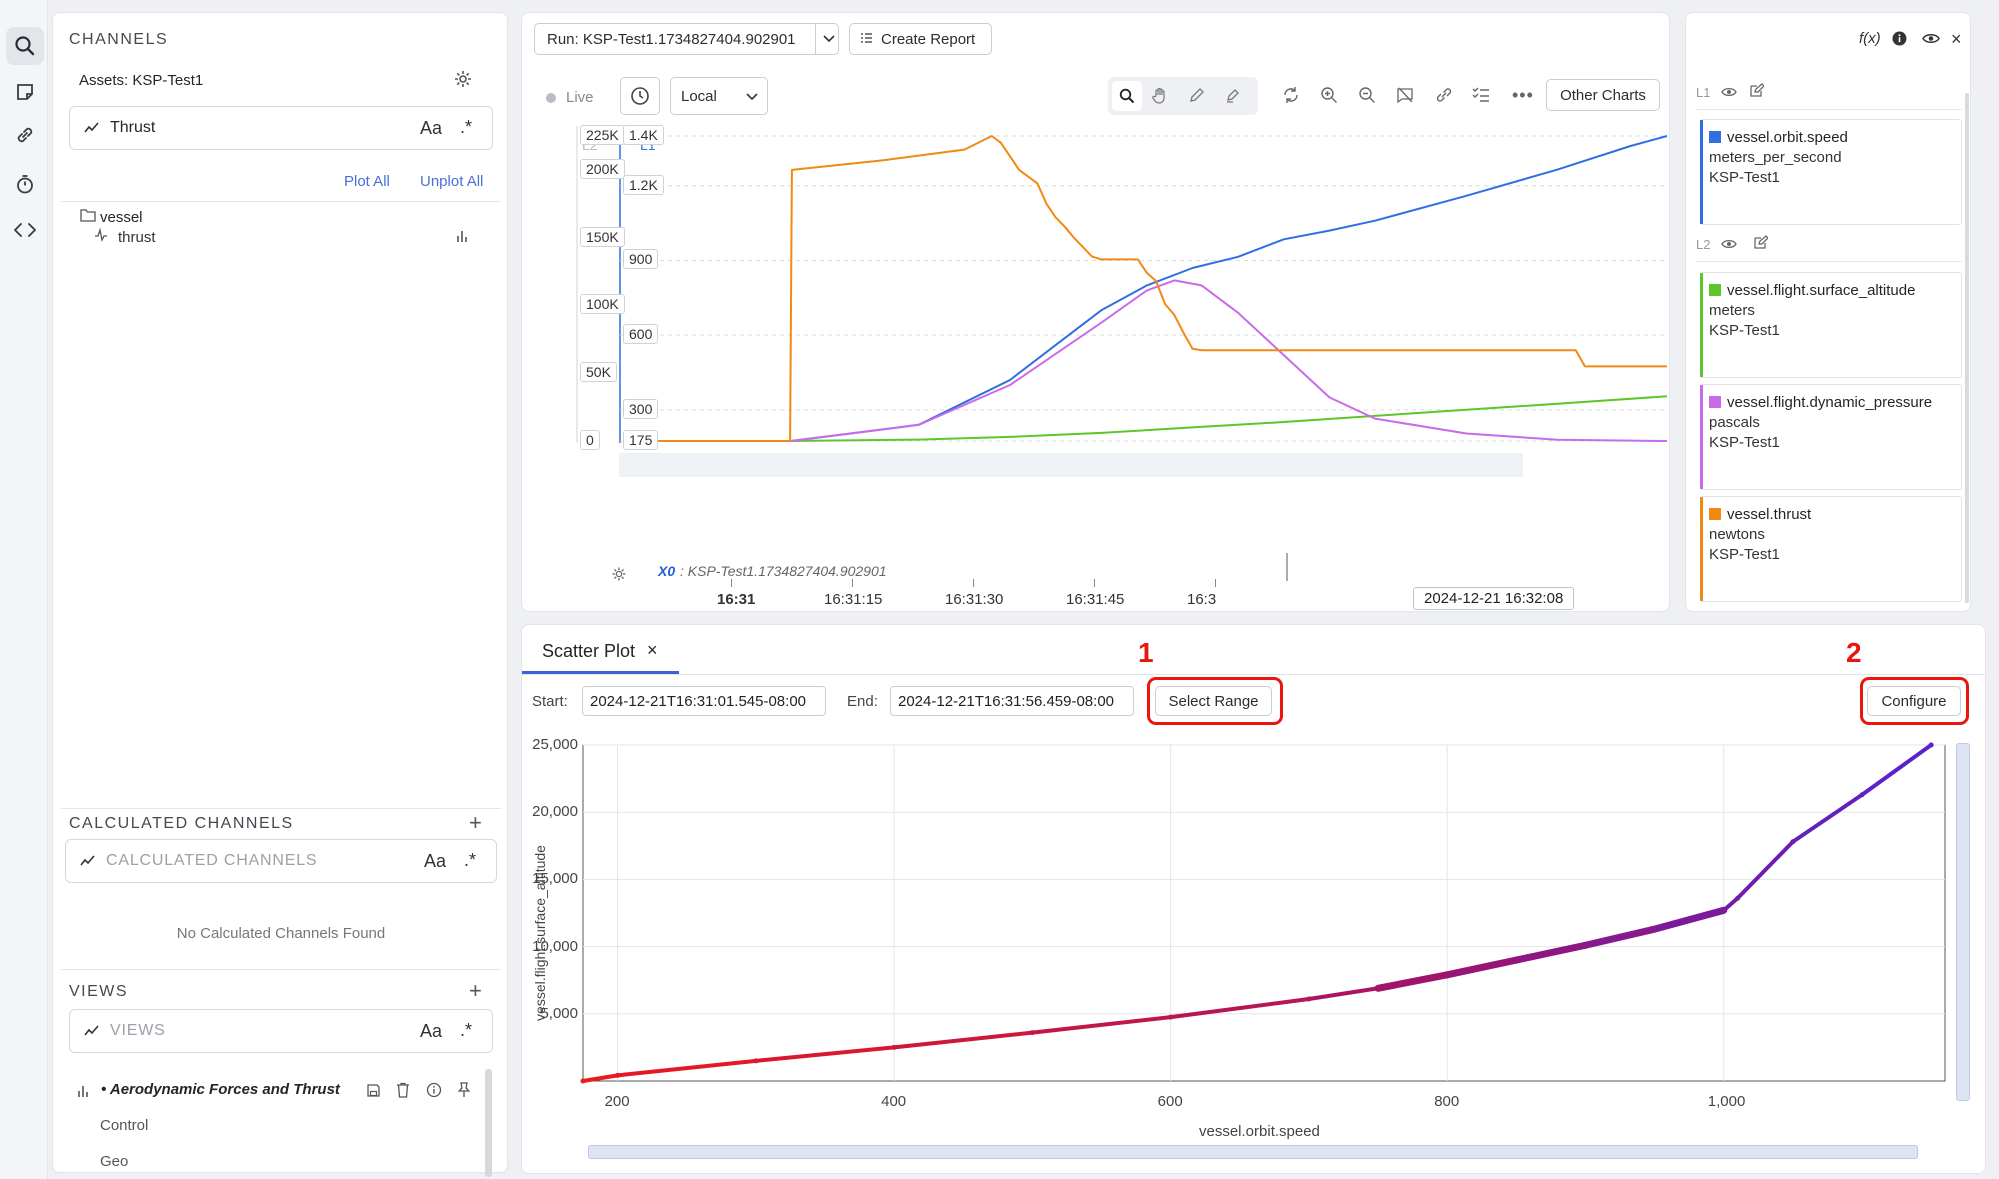 This screenshot has height=1179, width=1999. Describe the element at coordinates (25, 135) in the screenshot. I see `link-icon` at that location.